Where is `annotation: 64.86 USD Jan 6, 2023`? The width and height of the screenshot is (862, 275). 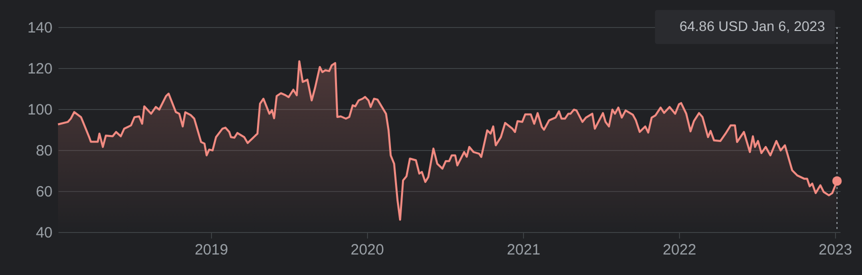
annotation: 64.86 USD Jan 6, 2023 is located at coordinates (752, 26).